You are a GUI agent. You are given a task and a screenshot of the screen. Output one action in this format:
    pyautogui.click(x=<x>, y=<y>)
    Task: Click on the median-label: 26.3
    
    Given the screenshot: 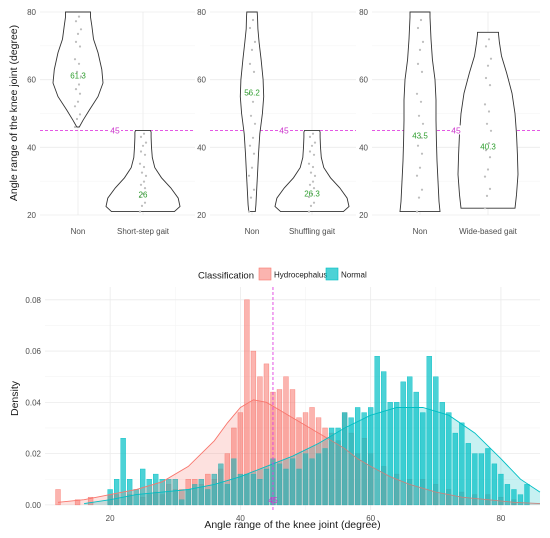 What is the action you would take?
    pyautogui.click(x=312, y=194)
    